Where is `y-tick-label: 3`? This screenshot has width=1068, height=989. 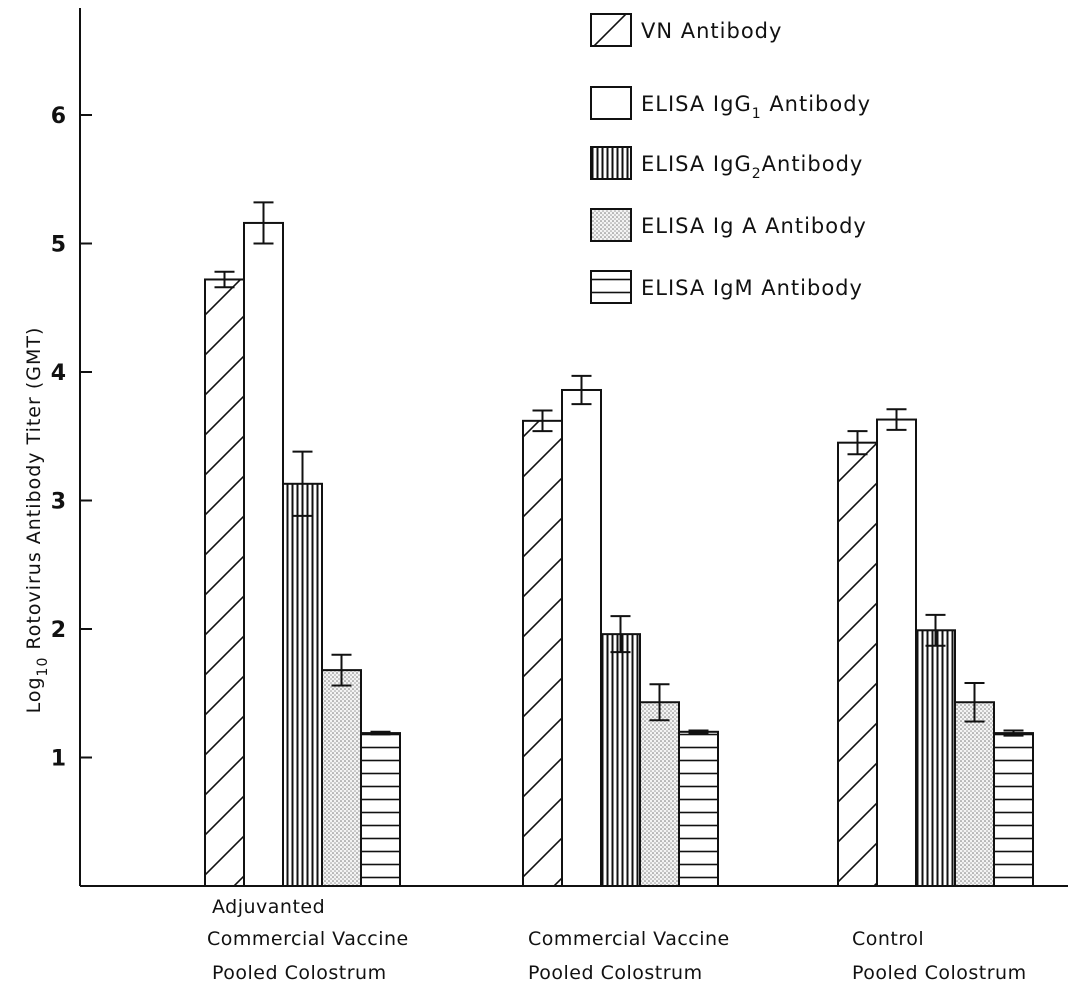
y-tick-label: 3 is located at coordinates (58, 502).